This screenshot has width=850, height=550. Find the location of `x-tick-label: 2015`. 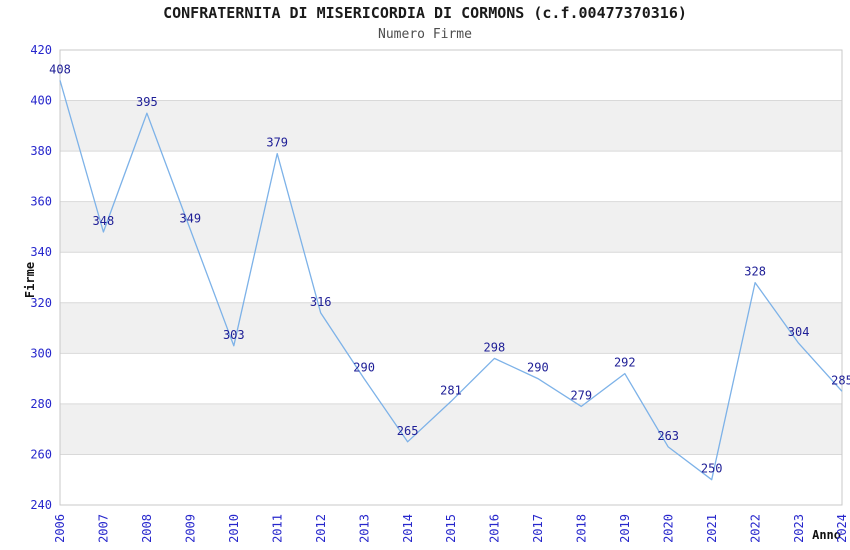

x-tick-label: 2015 is located at coordinates (451, 528).